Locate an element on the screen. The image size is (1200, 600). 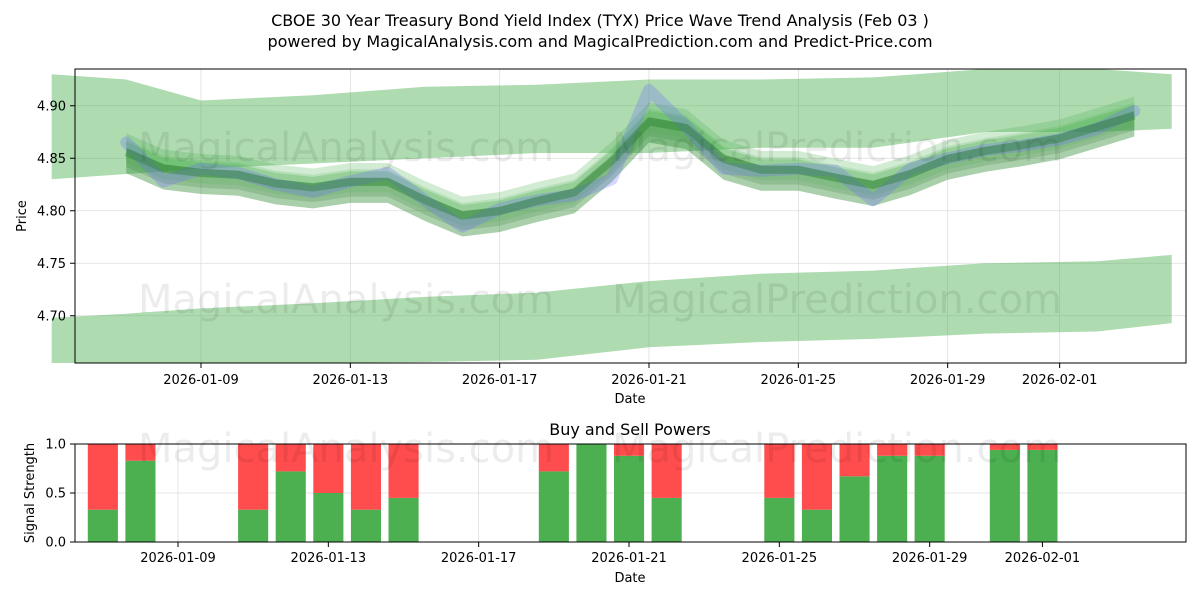
signal-y-ticks: 0.0 0.5 1.0 is located at coordinates (60, 494).